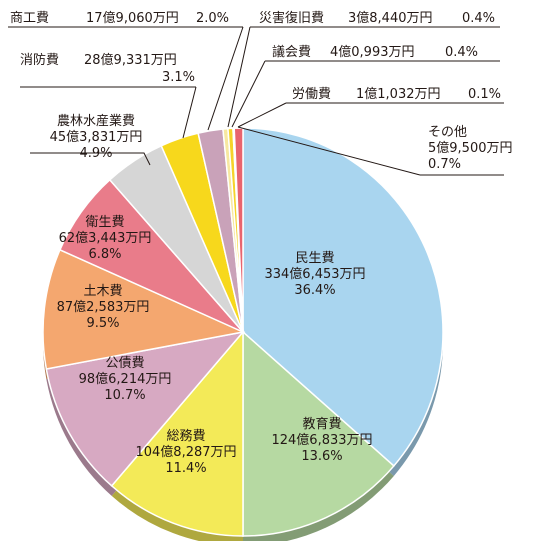 Image resolution: width=544 pixels, height=541 pixels. Describe the element at coordinates (478, 18) in the screenshot. I see `slice-9-percent: 0.4%` at that location.